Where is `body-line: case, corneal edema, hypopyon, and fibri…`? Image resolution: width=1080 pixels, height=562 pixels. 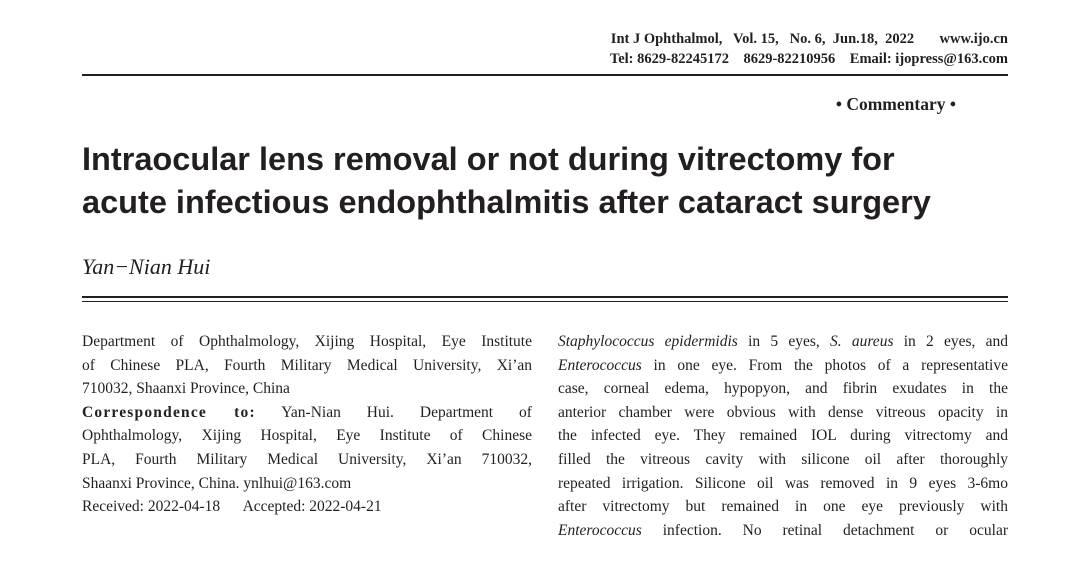 body-line: case, corneal edema, hypopyon, and fibri… is located at coordinates (783, 389).